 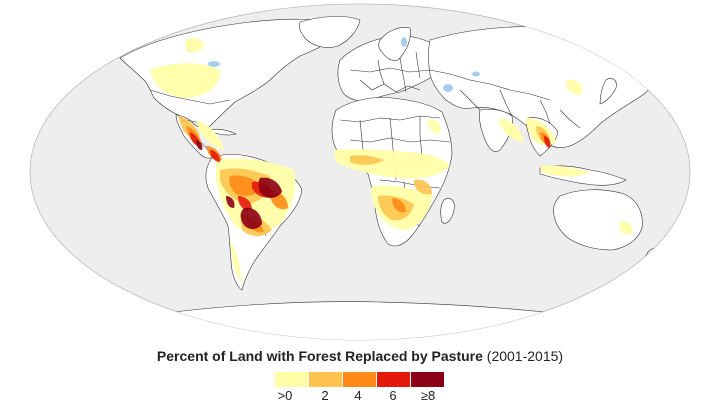 I want to click on japan, so click(x=608, y=91).